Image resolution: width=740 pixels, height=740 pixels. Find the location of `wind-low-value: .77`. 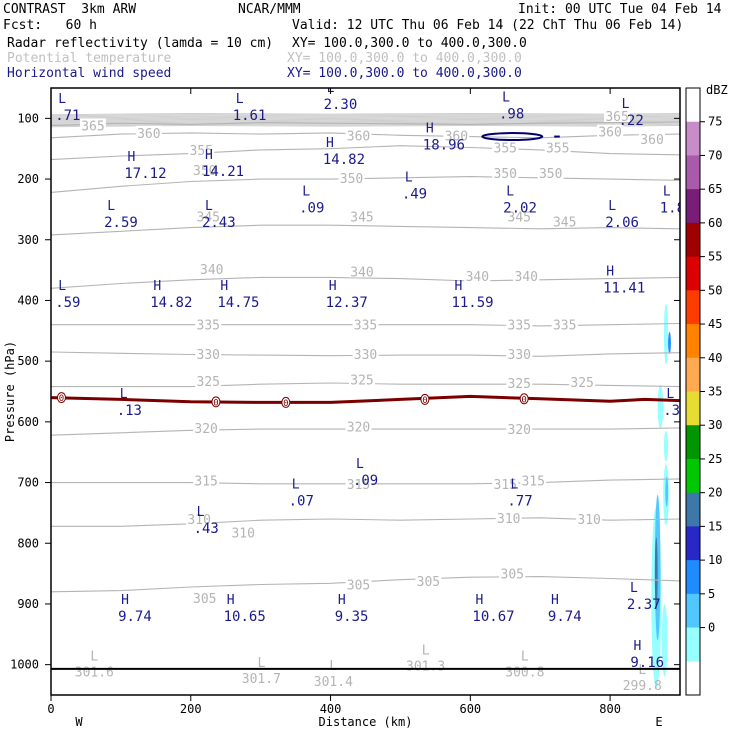

wind-low-value: .77 is located at coordinates (519, 502).